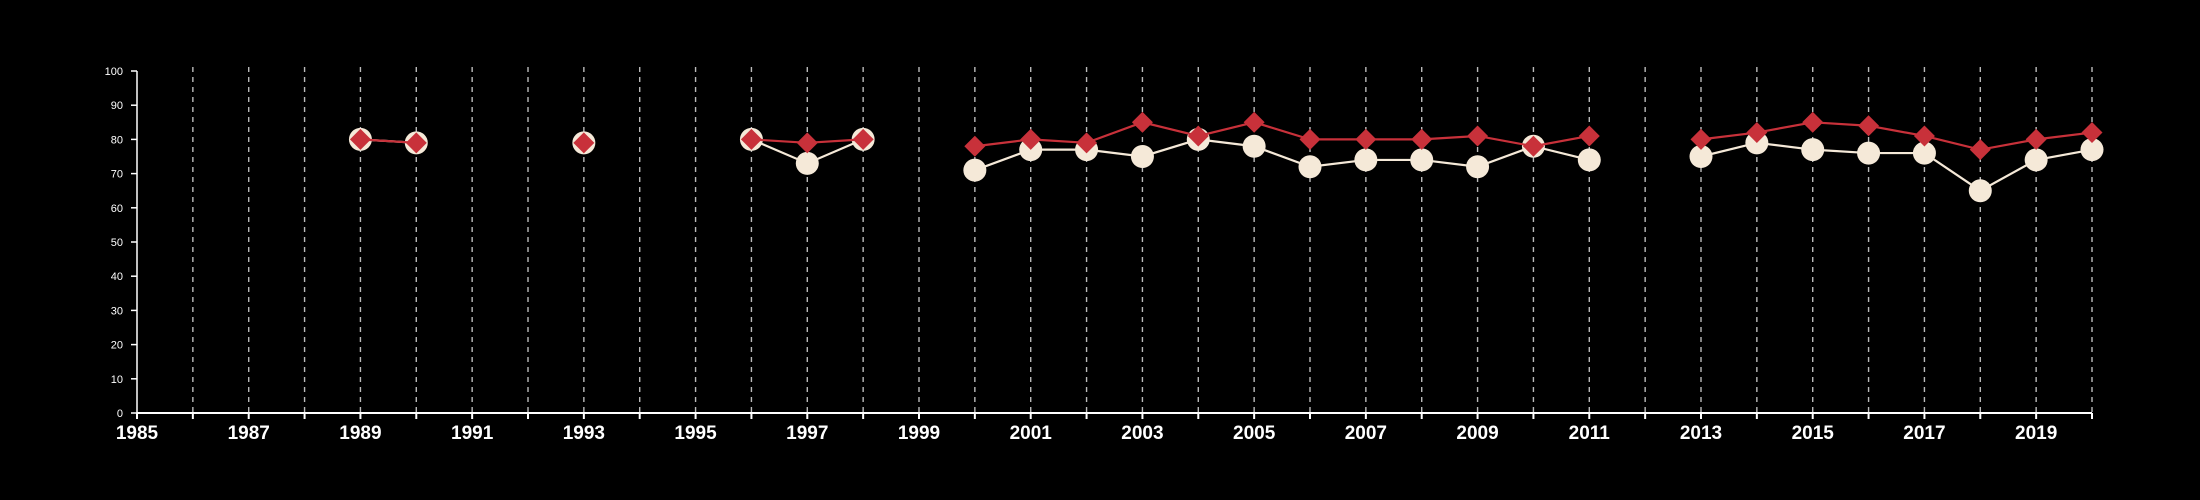  What do you see at coordinates (1813, 433) in the screenshot?
I see `x-tick-label: 2015` at bounding box center [1813, 433].